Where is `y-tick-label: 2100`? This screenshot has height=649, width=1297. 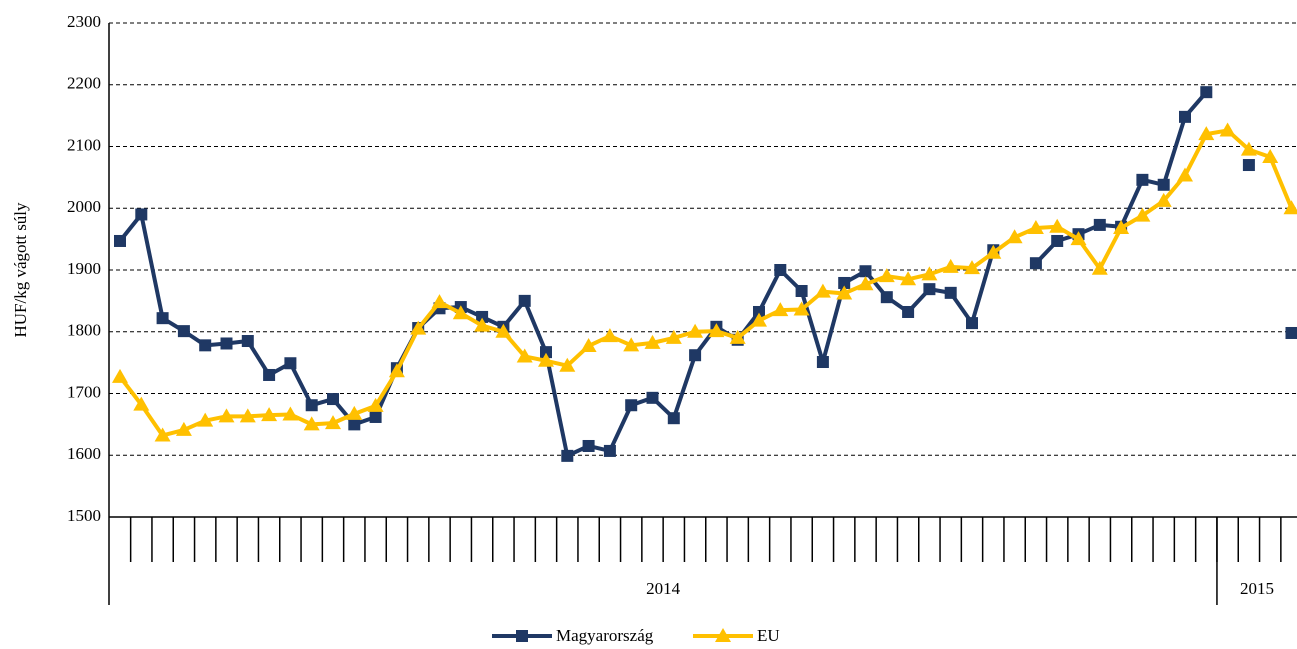
y-tick-label: 2100 is located at coordinates (84, 144).